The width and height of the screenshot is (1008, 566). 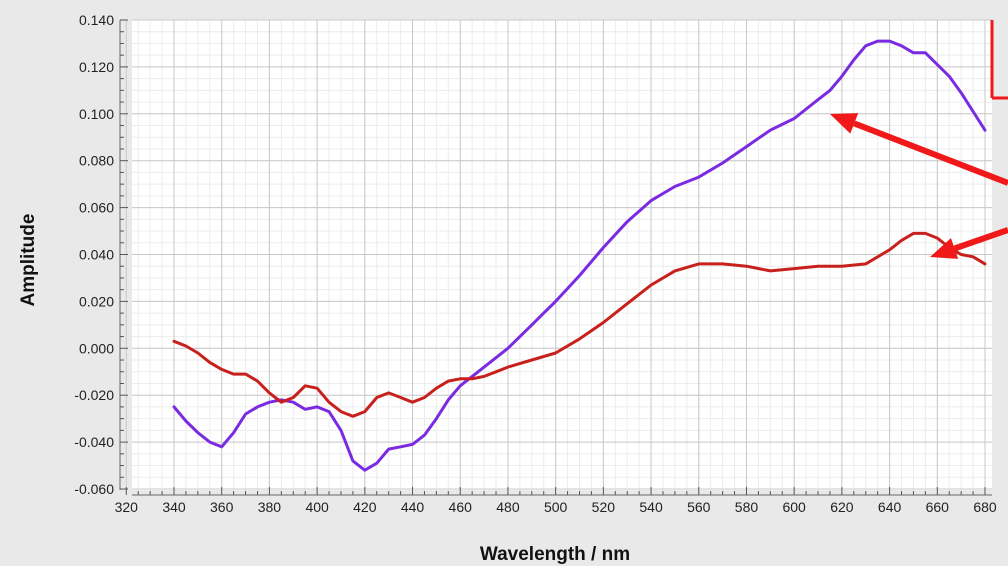 I want to click on x-tick-label: 680, so click(x=985, y=507).